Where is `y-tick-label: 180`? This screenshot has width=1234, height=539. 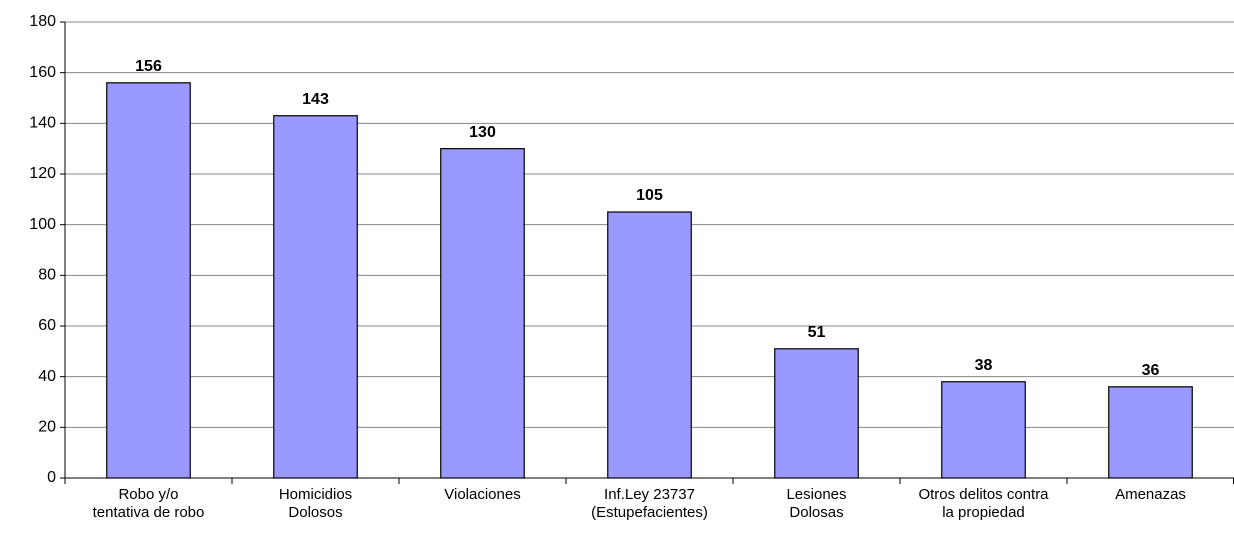 y-tick-label: 180 is located at coordinates (42, 21).